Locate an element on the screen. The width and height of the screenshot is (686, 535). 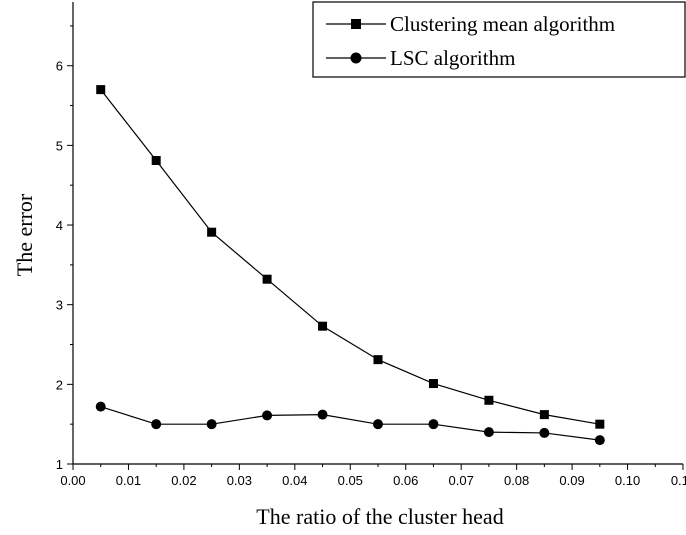
y-tick-label: 1 is located at coordinates (59, 464).